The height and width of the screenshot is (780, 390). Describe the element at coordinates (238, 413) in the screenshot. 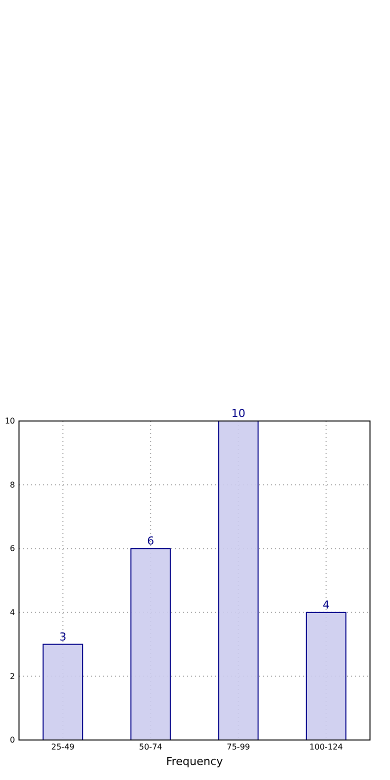

I see `data-label: 10` at that location.